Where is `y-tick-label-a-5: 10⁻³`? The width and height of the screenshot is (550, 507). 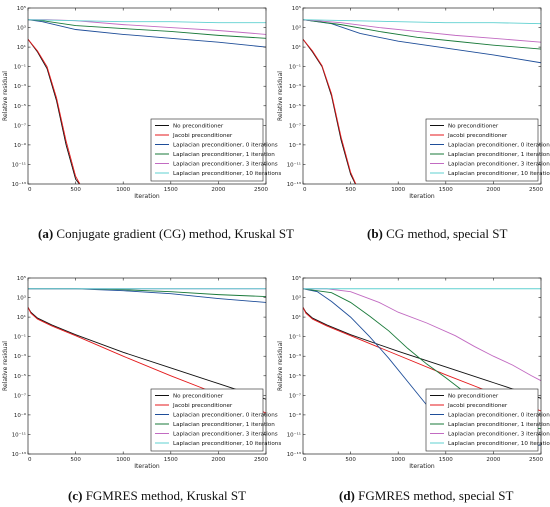 y-tick-label-a-5: 10⁻³ is located at coordinates (20, 86).